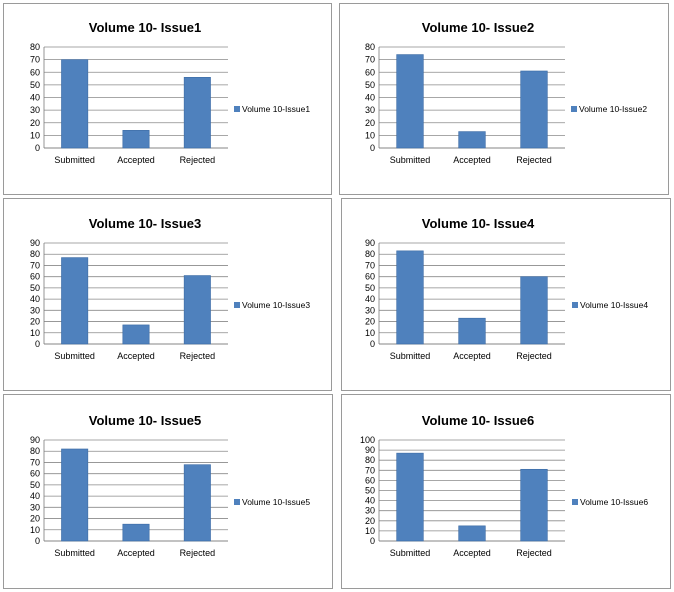  Describe the element at coordinates (367, 440) in the screenshot. I see `y-tick-label: 100` at that location.